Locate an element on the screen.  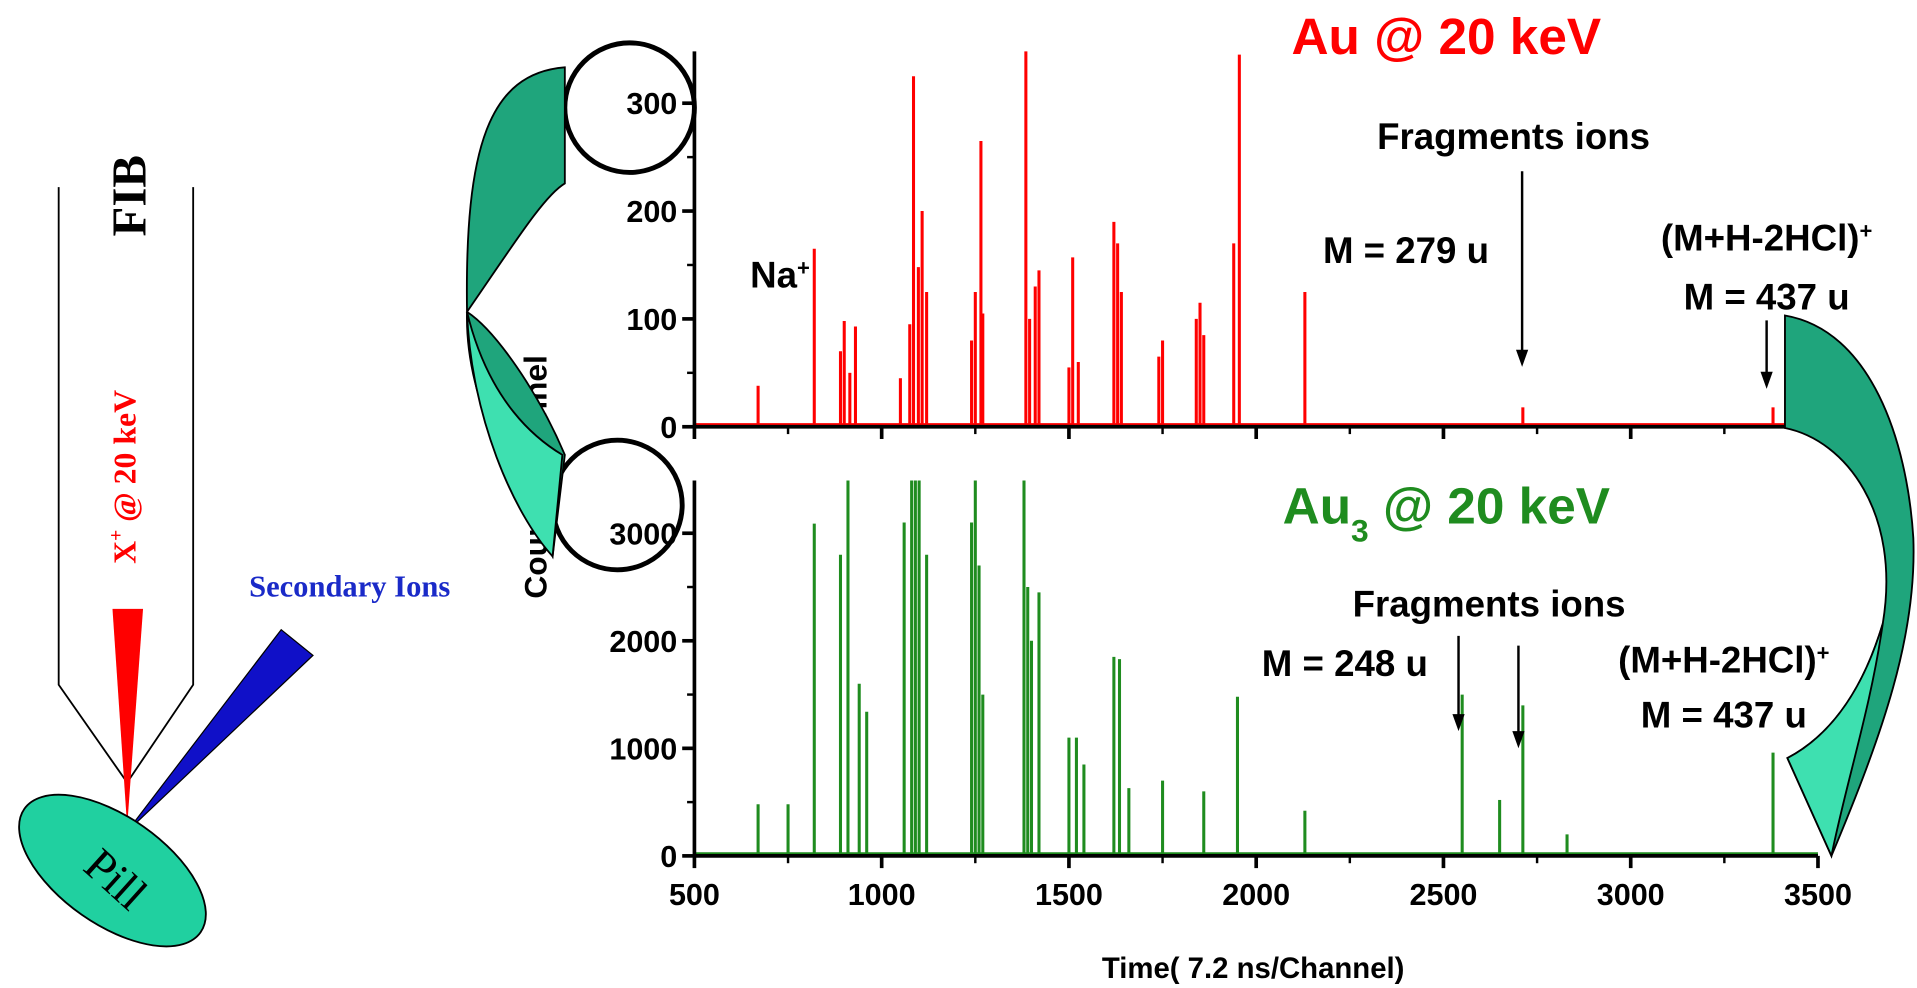
annotation-text: M = 279 u is located at coordinates (1406, 250).